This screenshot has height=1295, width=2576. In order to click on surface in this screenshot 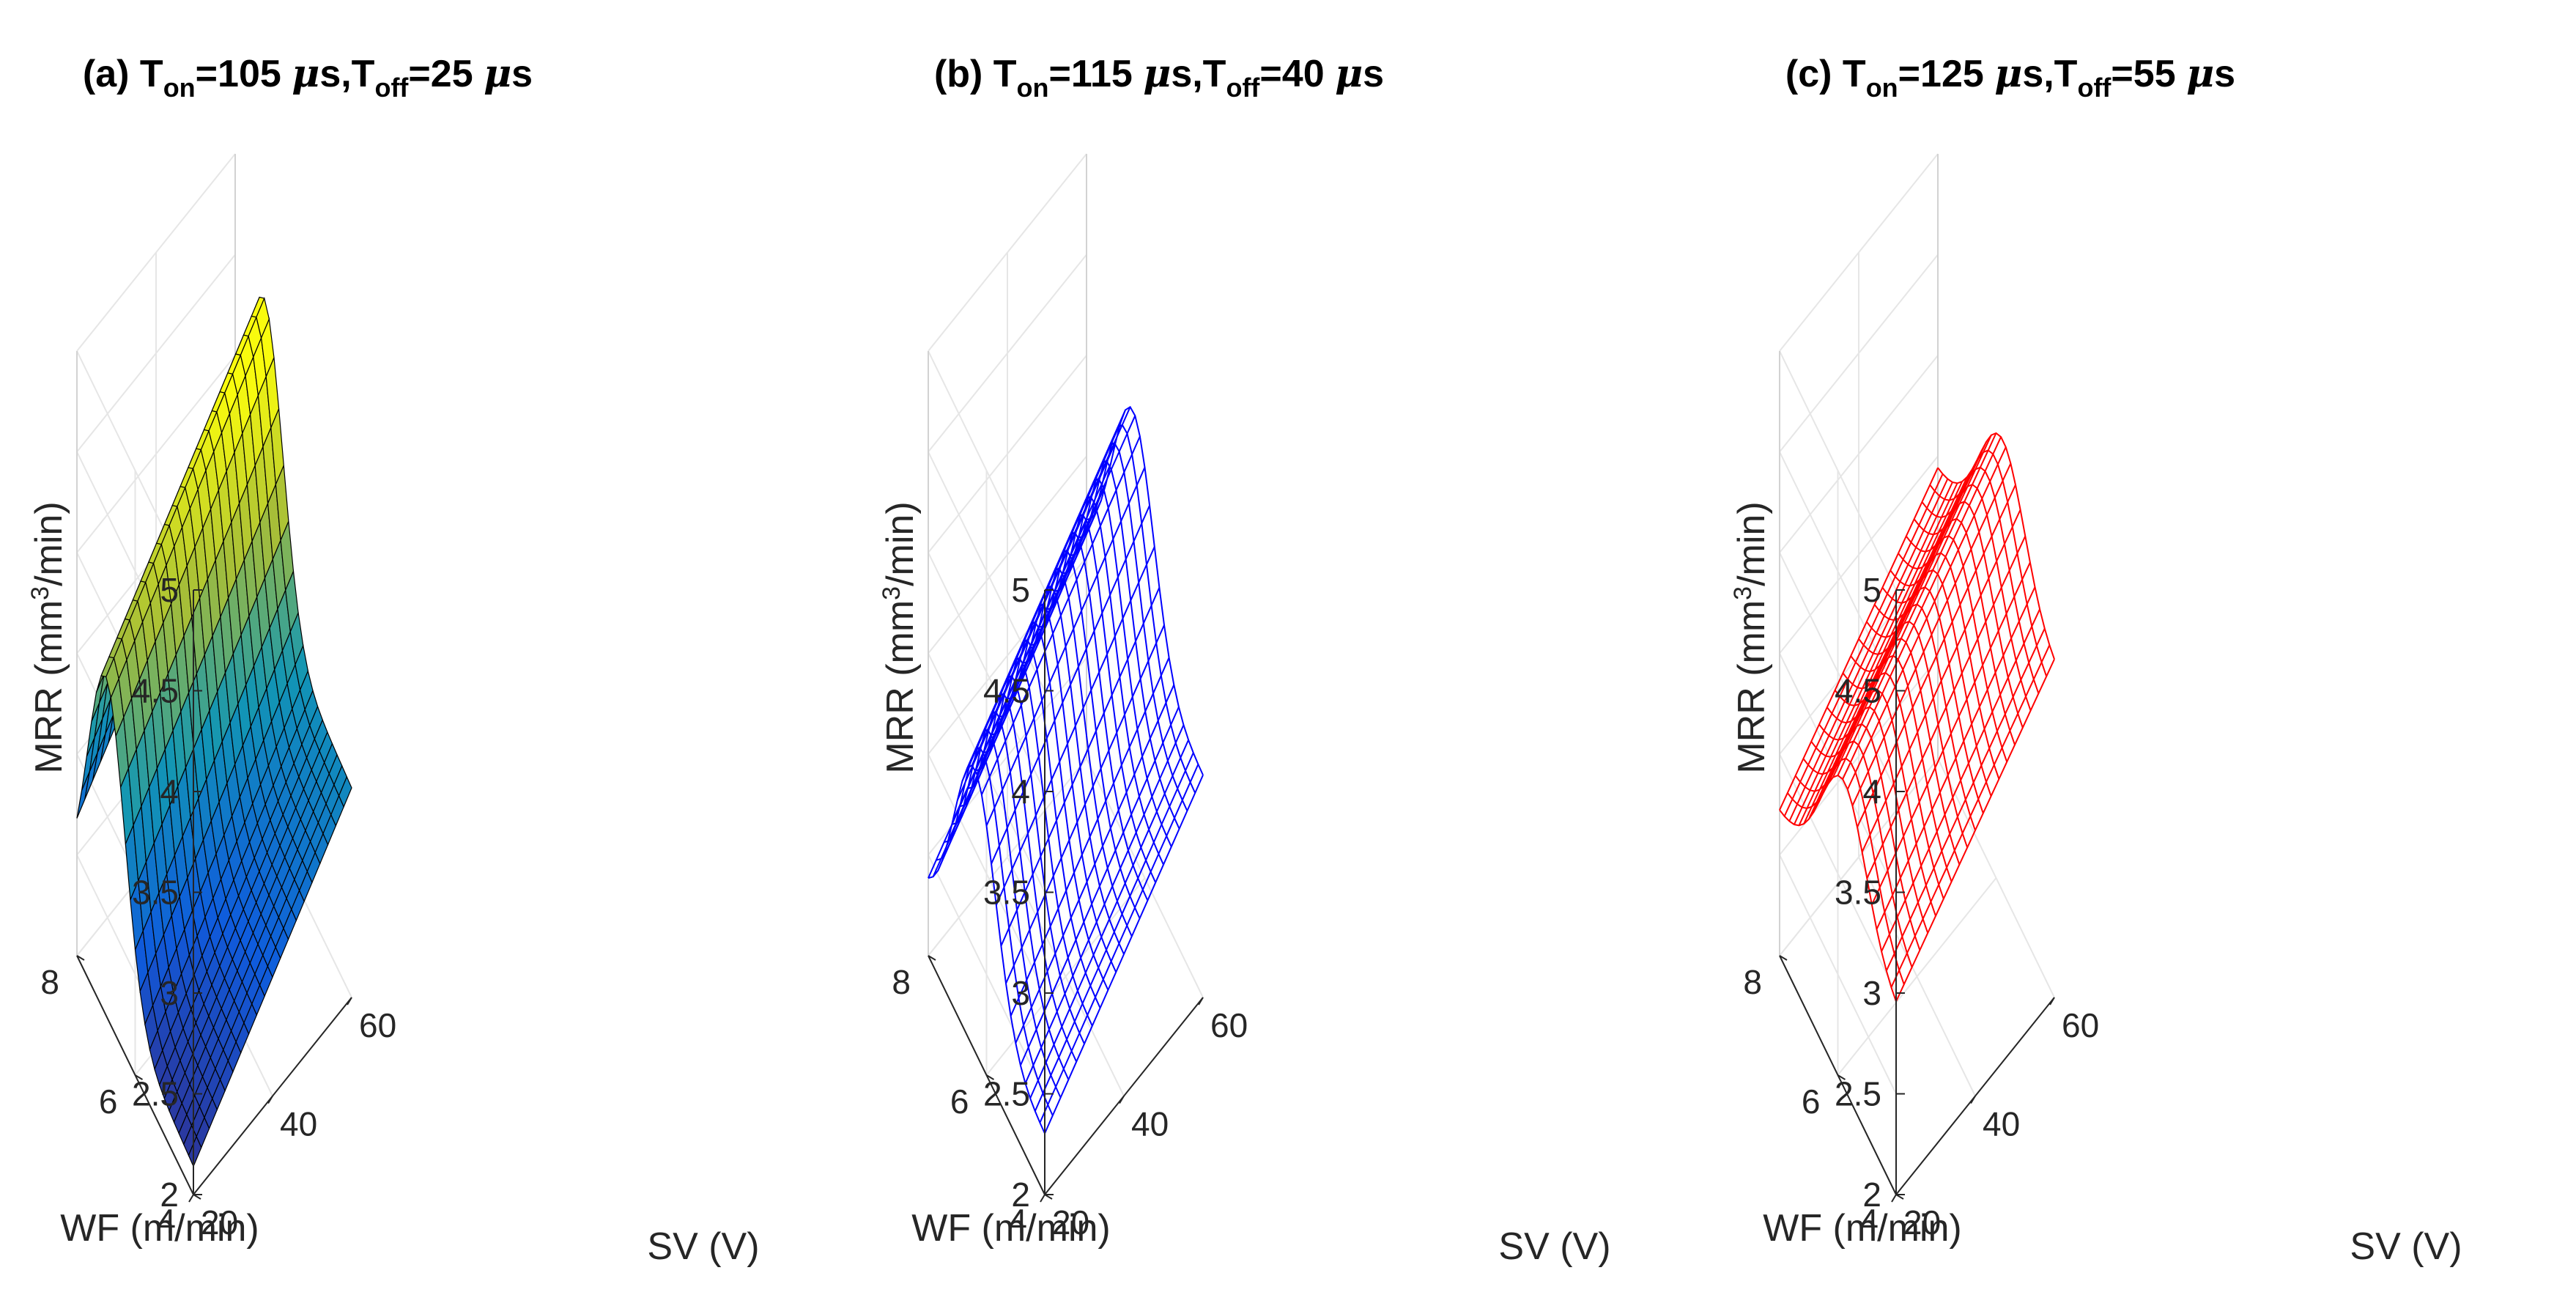, I will do `click(214, 732)`.